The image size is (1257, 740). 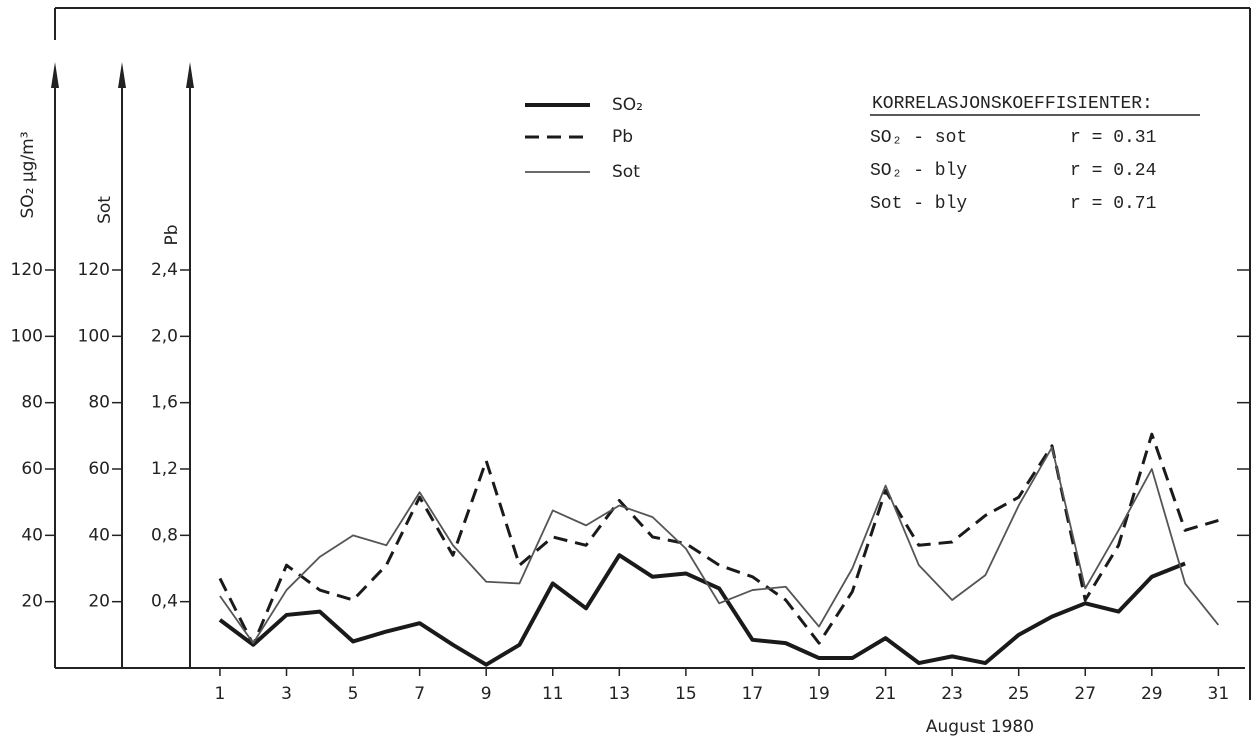 I want to click on x-tick-label: 3, so click(x=286, y=694).